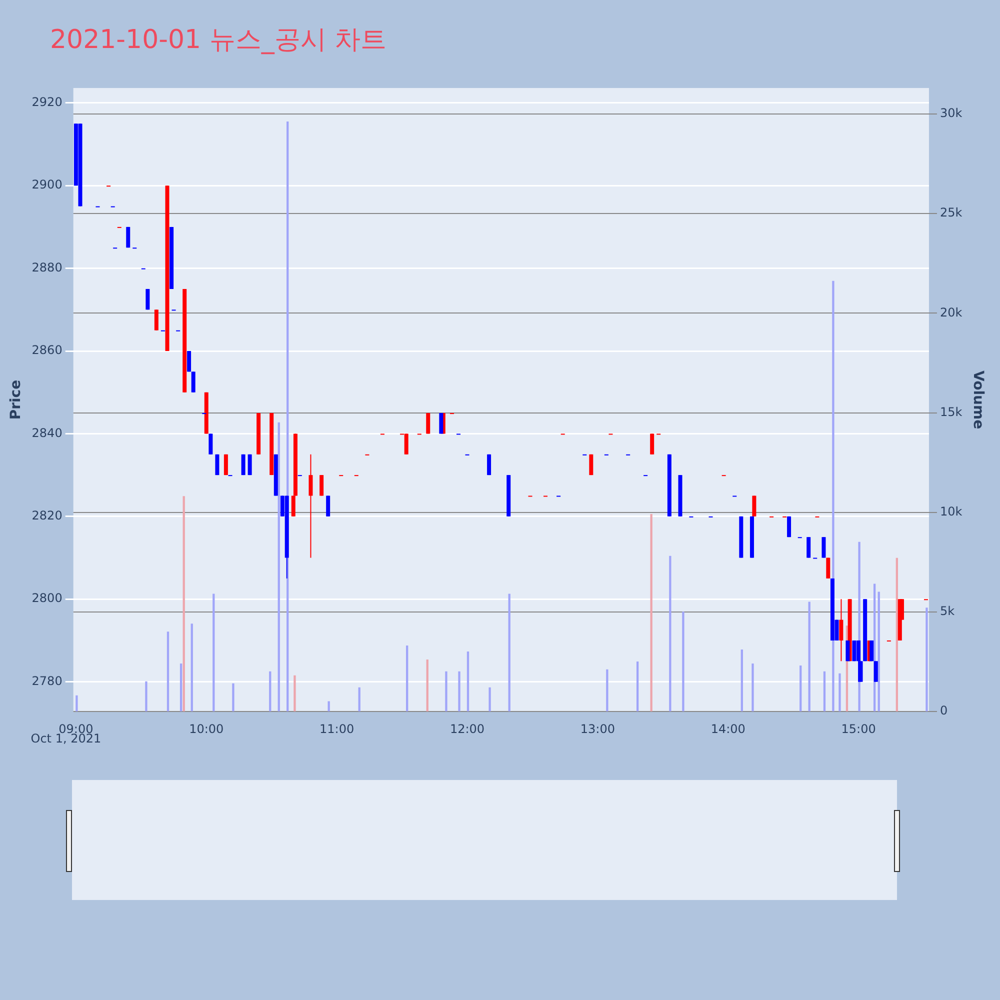 The height and width of the screenshot is (1000, 1000). What do you see at coordinates (47, 102) in the screenshot?
I see `y-tick-label: 2920` at bounding box center [47, 102].